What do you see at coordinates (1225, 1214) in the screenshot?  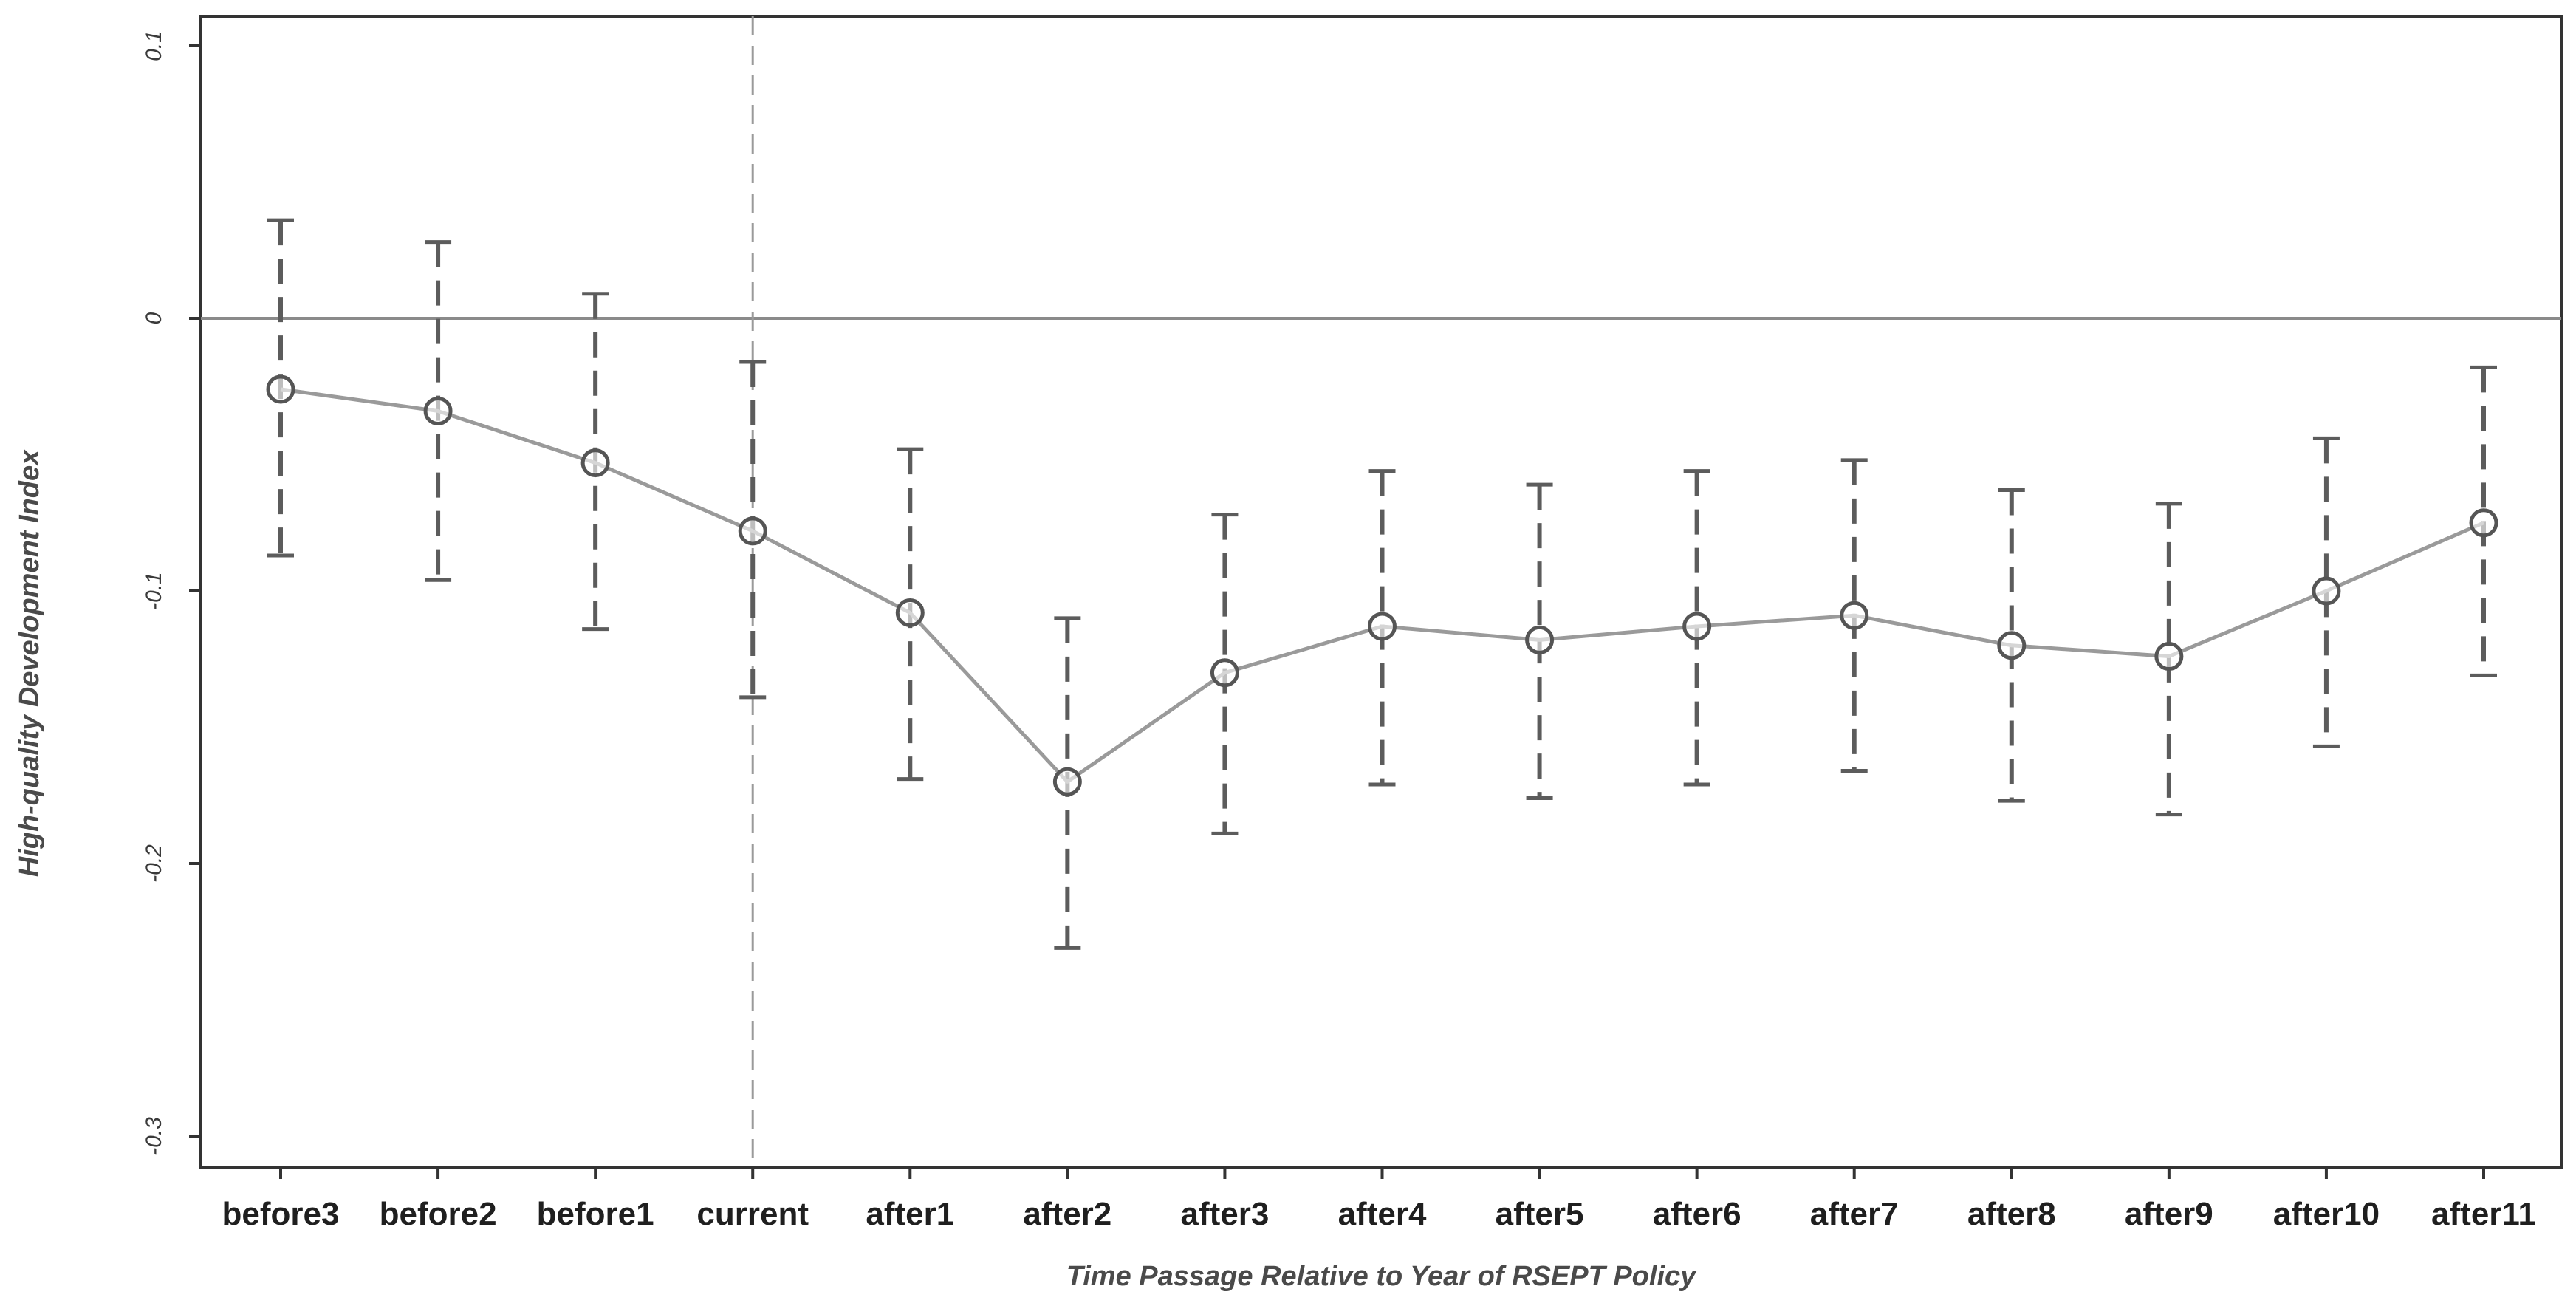 I see `x-tick-label: after3` at bounding box center [1225, 1214].